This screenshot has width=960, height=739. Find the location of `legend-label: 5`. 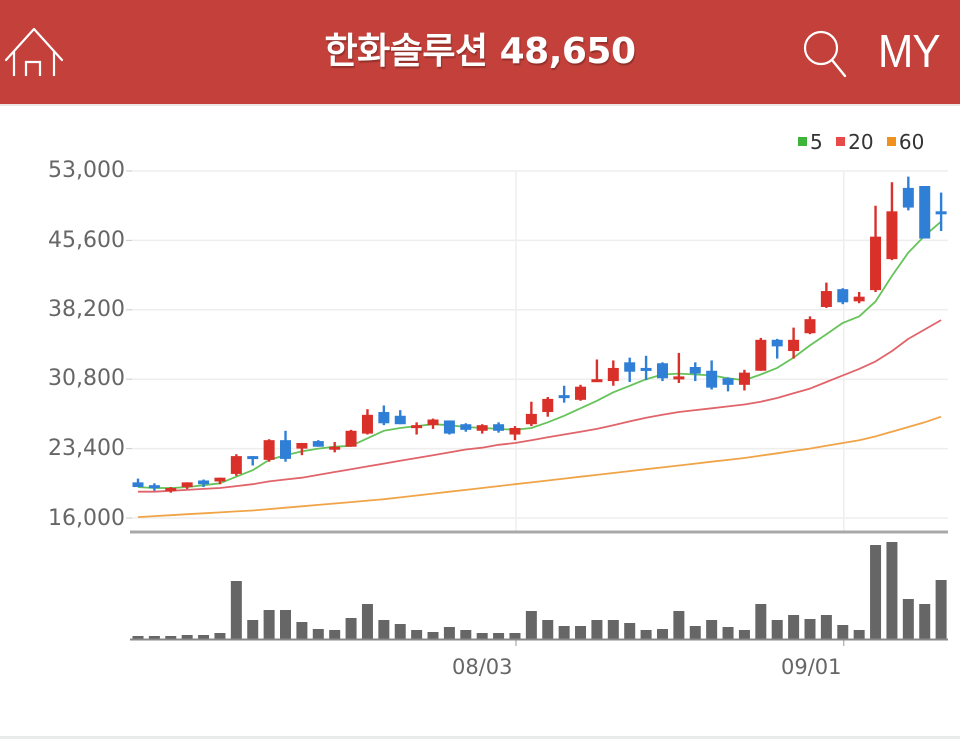

legend-label: 5 is located at coordinates (816, 142).